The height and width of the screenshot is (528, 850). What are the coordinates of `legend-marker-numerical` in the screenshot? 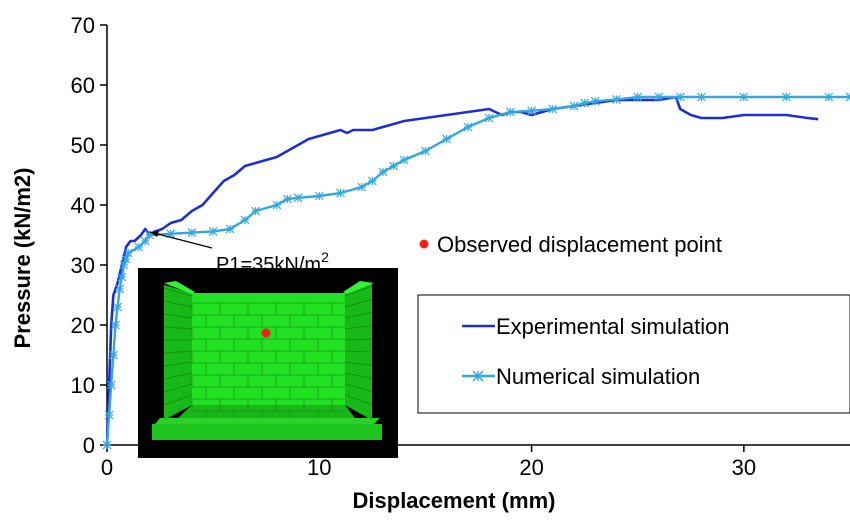 It's located at (478, 376).